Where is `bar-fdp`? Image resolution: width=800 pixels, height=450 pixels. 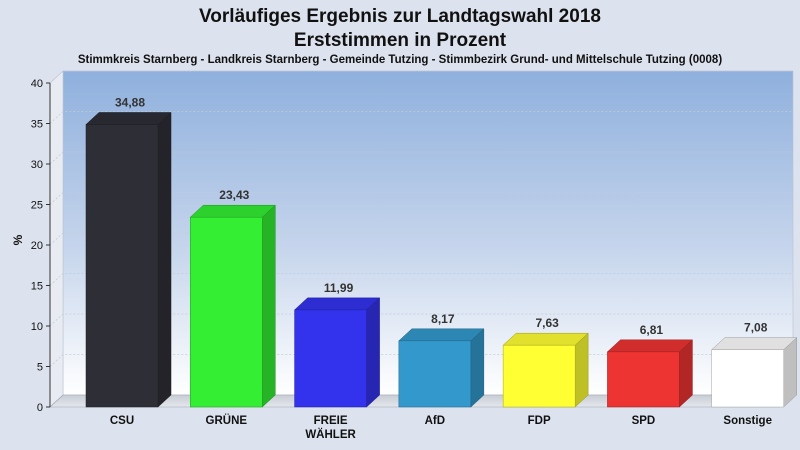 bar-fdp is located at coordinates (545, 370).